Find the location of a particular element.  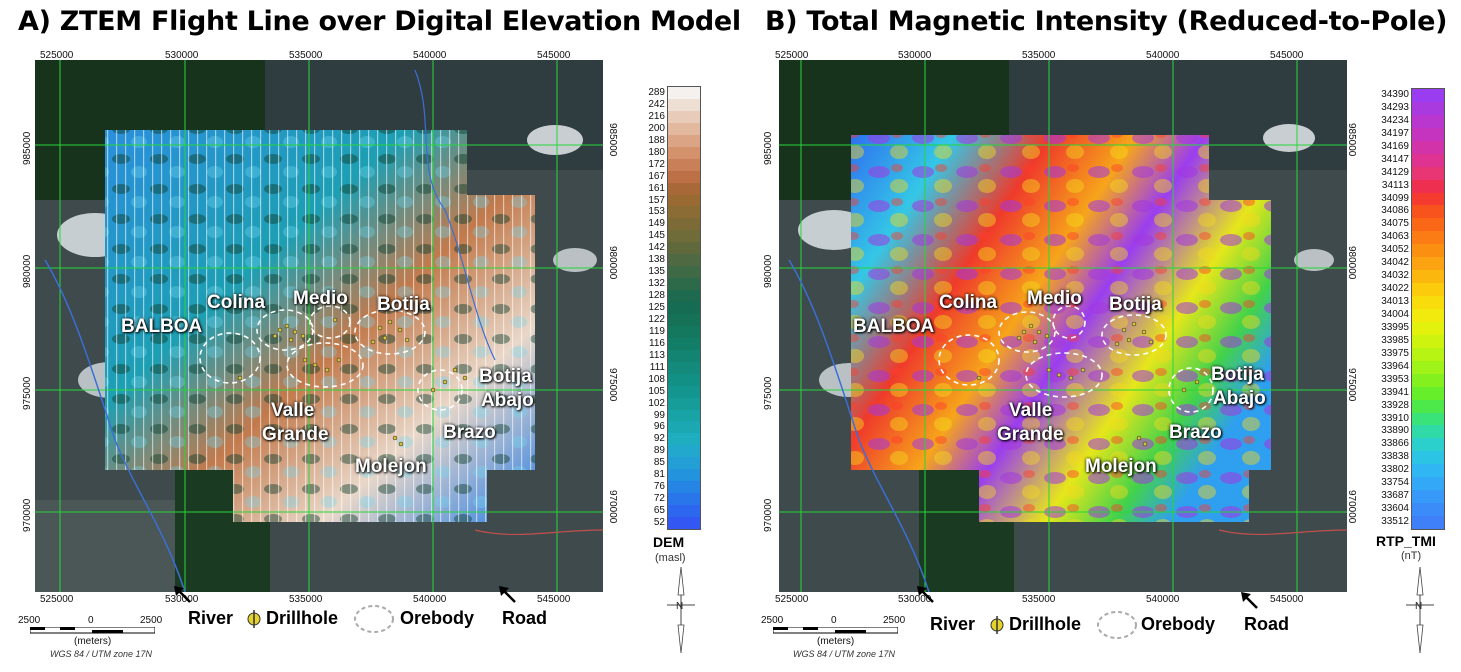

colorbar-value: 72 is located at coordinates (659, 499).